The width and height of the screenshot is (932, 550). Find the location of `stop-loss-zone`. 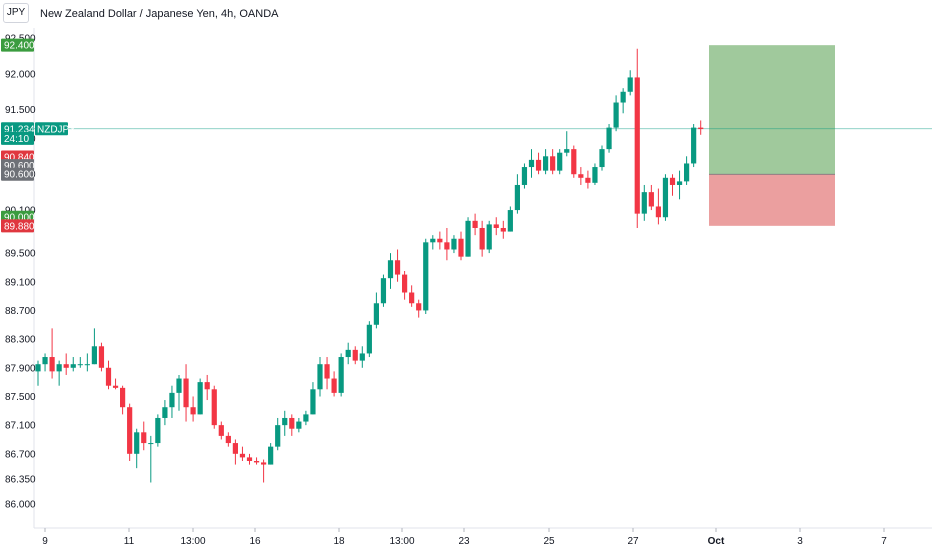

stop-loss-zone is located at coordinates (772, 200).